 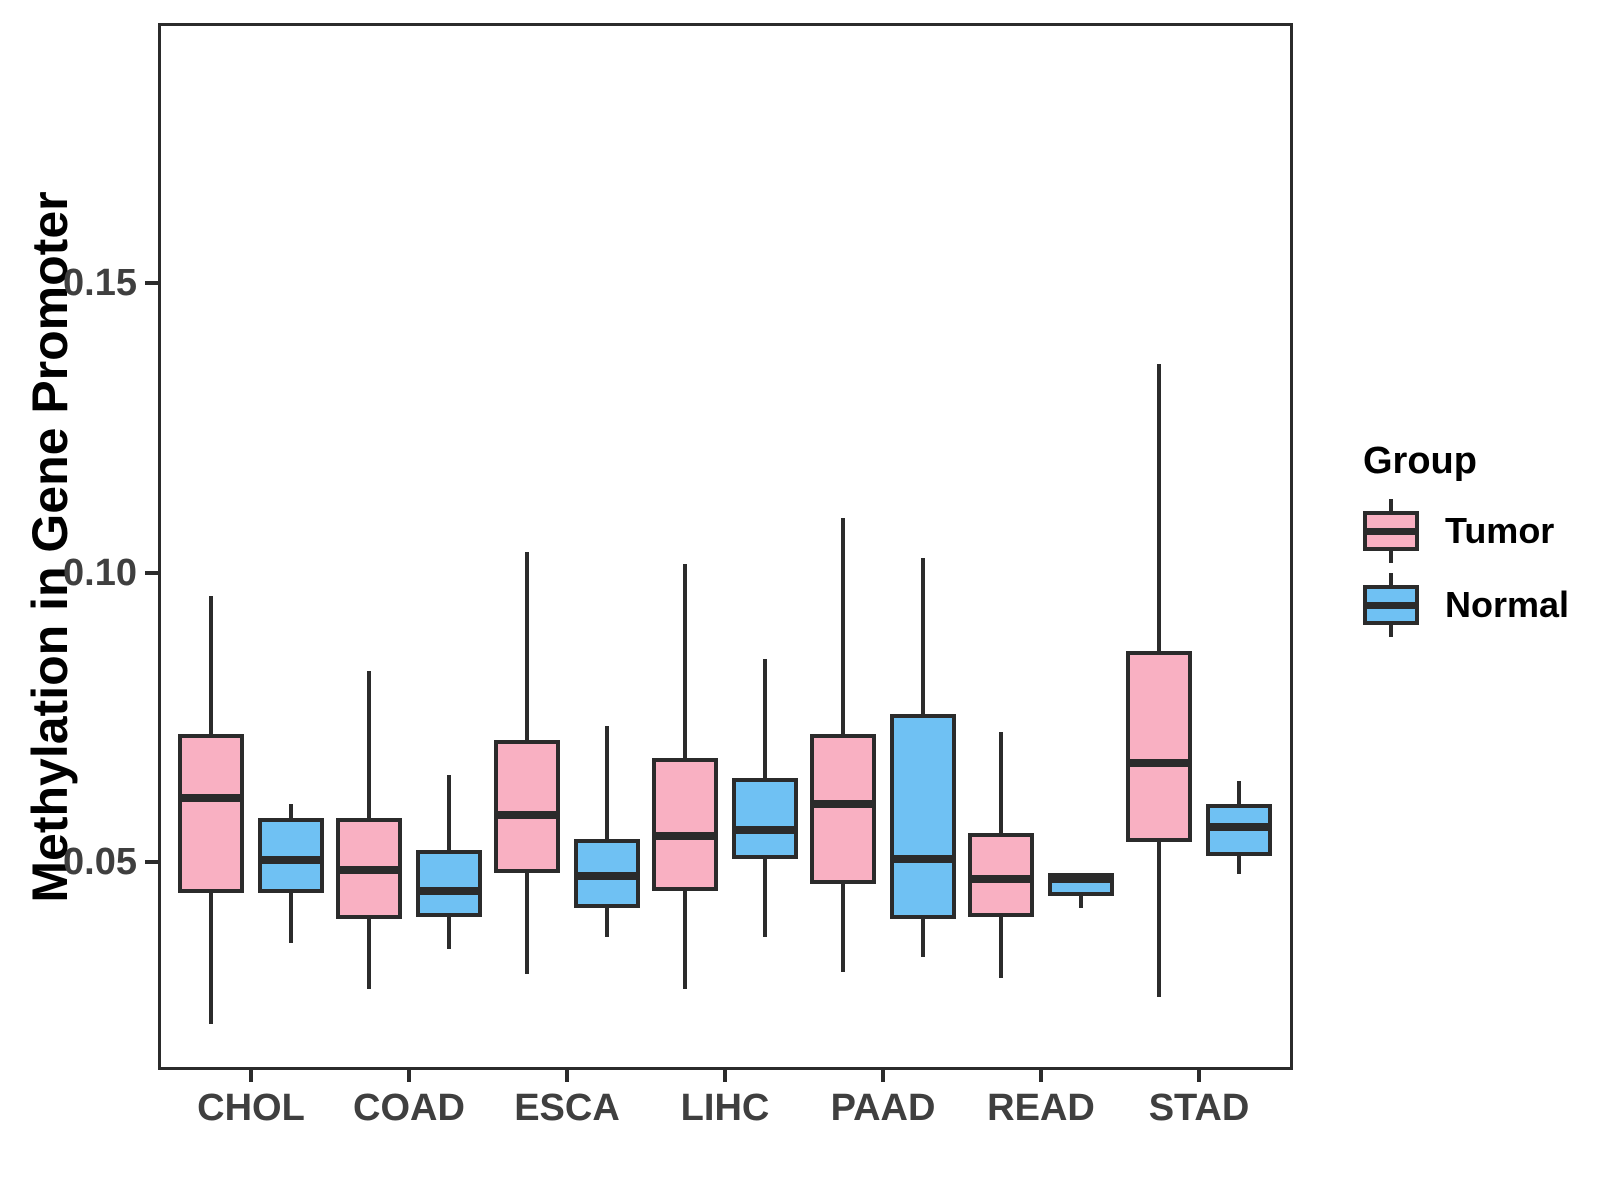 I want to click on median-ESCA-tumor, so click(x=527, y=815).